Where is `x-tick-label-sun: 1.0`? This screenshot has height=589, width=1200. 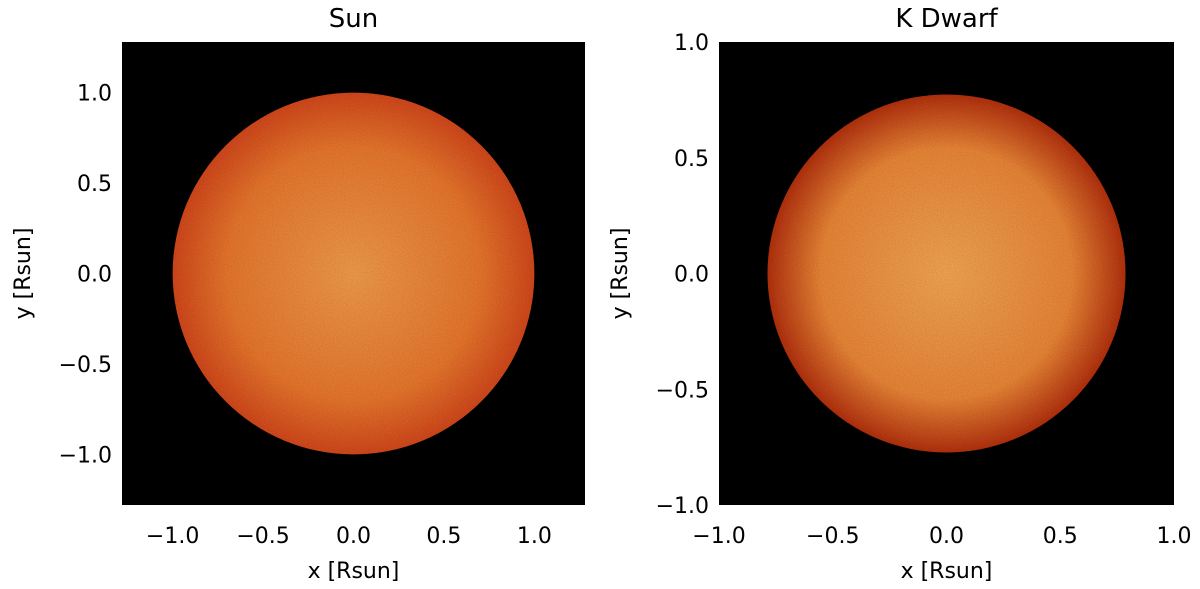 x-tick-label-sun: 1.0 is located at coordinates (534, 536).